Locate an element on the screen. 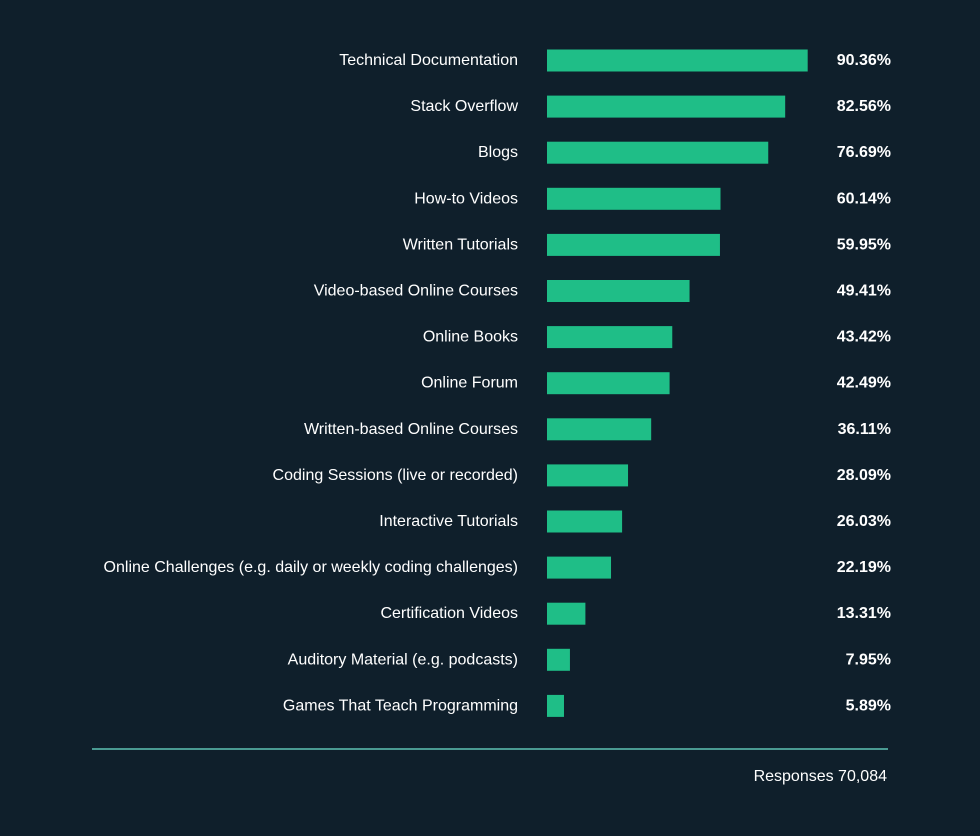 The image size is (980, 836). category-label-games-that-teach-programming: Games That Teach Programming is located at coordinates (400, 705).